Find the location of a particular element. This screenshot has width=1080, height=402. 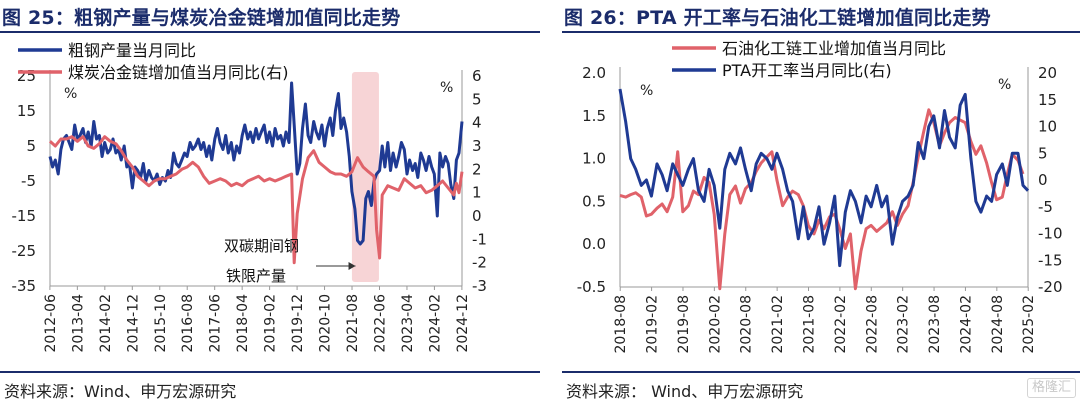

x-tick-label: 2020-08 is located at coordinates (747, 324).